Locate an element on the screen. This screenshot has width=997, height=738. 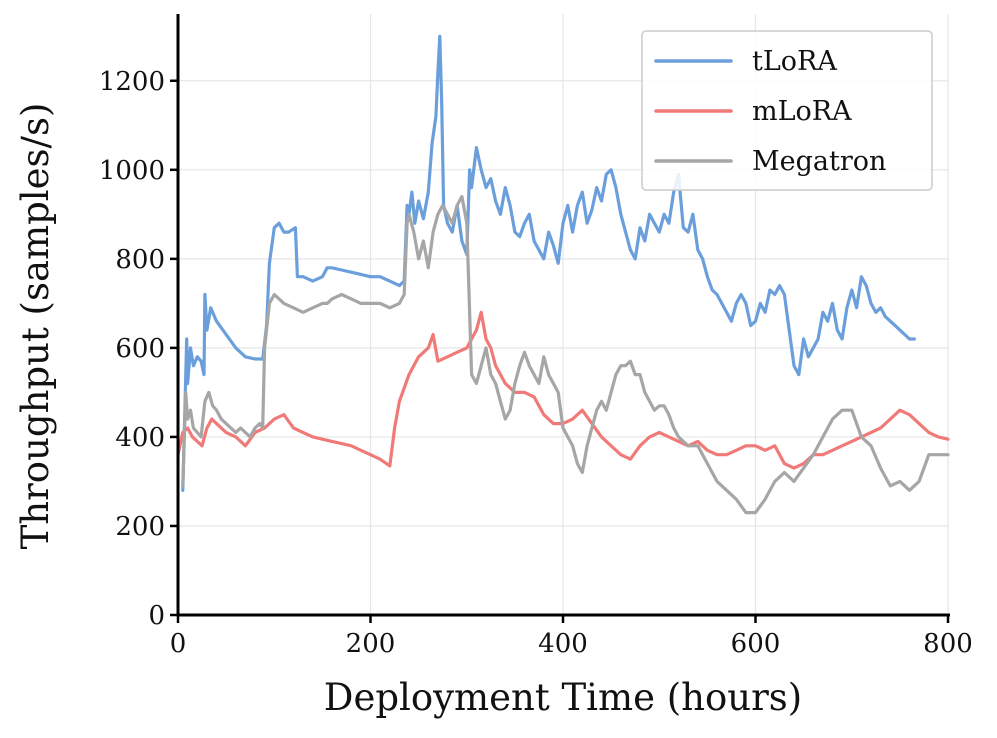
y-tick-label: 0 is located at coordinates (156, 616).